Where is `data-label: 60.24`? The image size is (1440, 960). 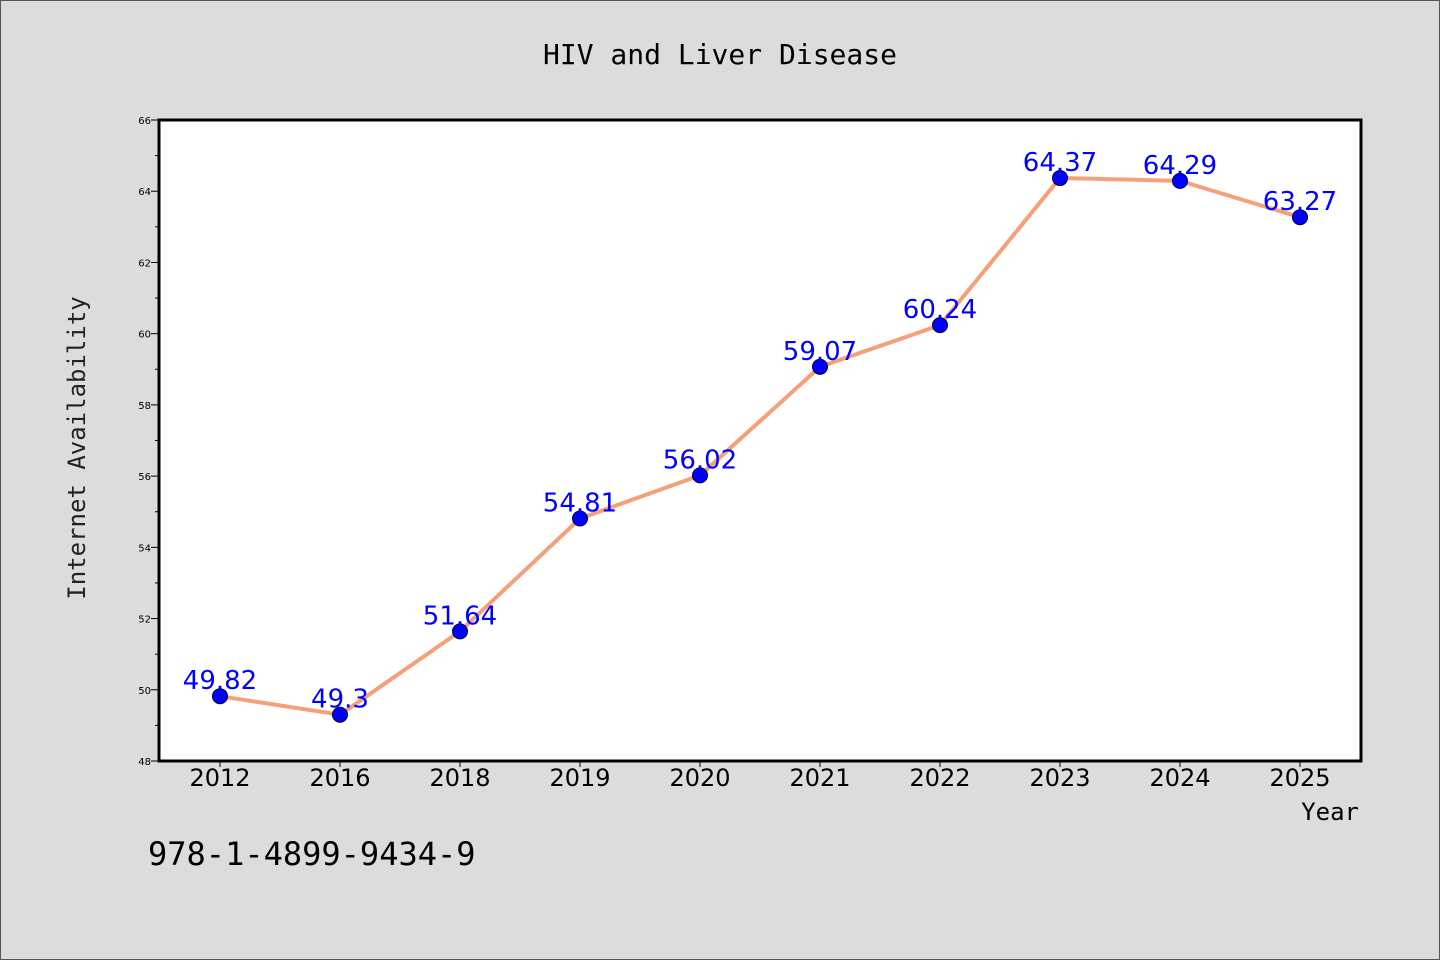
data-label: 60.24 is located at coordinates (940, 310).